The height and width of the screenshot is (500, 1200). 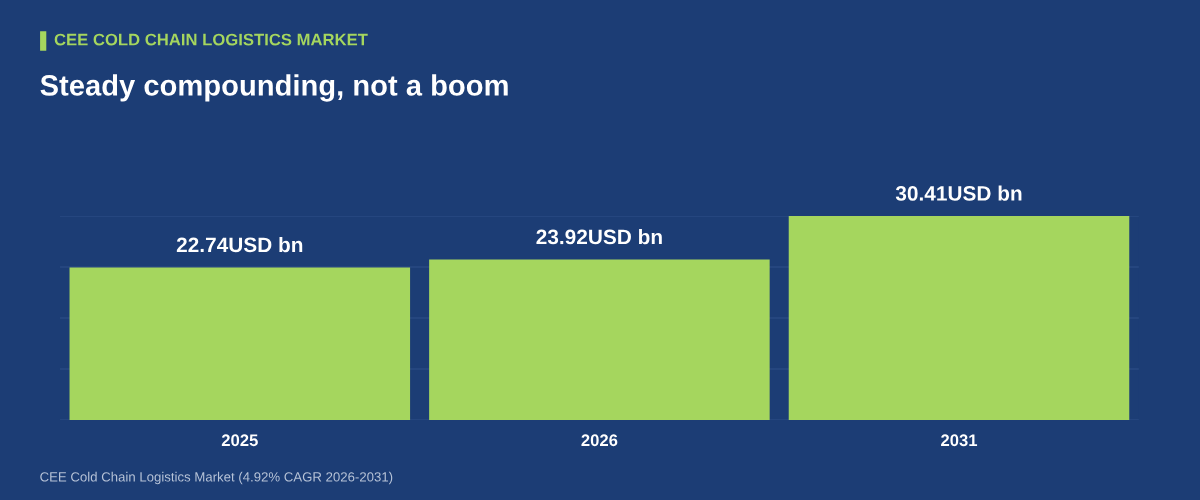 What do you see at coordinates (239, 440) in the screenshot?
I see `x-tick-label: 2025` at bounding box center [239, 440].